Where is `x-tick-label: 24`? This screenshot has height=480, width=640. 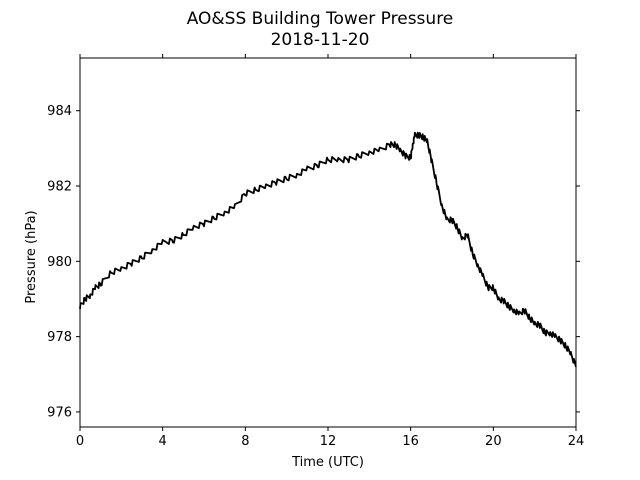
x-tick-label: 24 is located at coordinates (576, 441).